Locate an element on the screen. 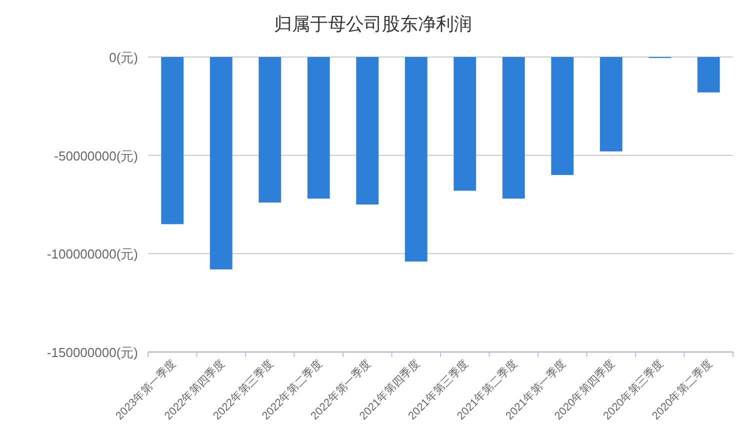 The width and height of the screenshot is (746, 442). chart-title: 归属于母公司股东净利润 is located at coordinates (373, 24).